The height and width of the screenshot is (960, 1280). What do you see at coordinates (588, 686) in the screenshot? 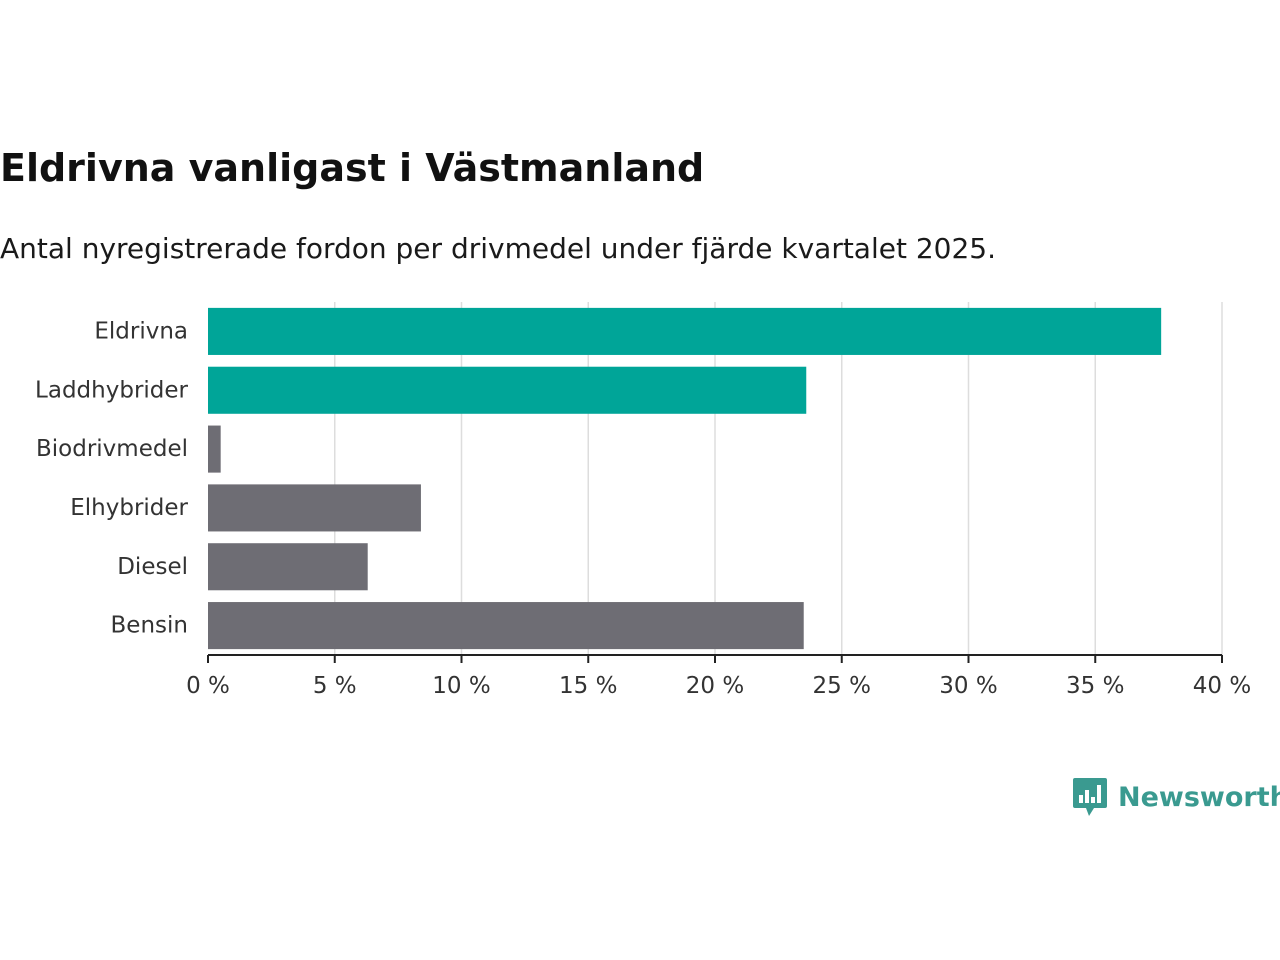
I see `x-tick-label: 15 %` at bounding box center [588, 686].